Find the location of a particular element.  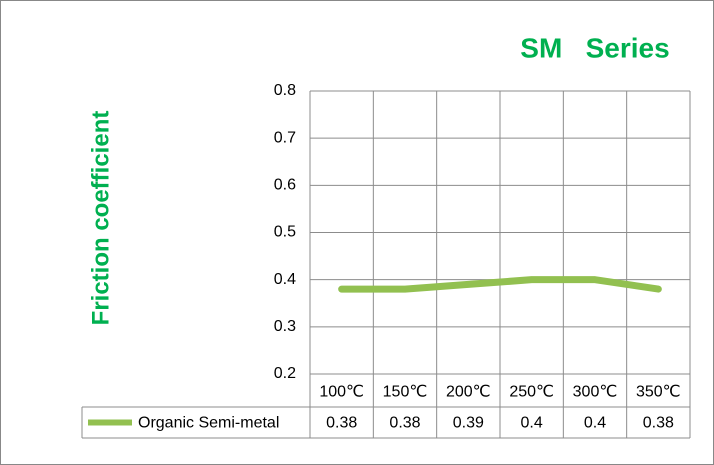

y-tick-label: 0.6 is located at coordinates (285, 185).